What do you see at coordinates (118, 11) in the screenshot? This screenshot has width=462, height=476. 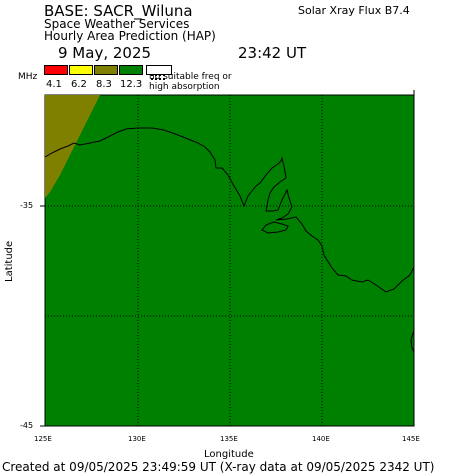 I see `base-title: BASE: SACR_Wiluna` at bounding box center [118, 11].